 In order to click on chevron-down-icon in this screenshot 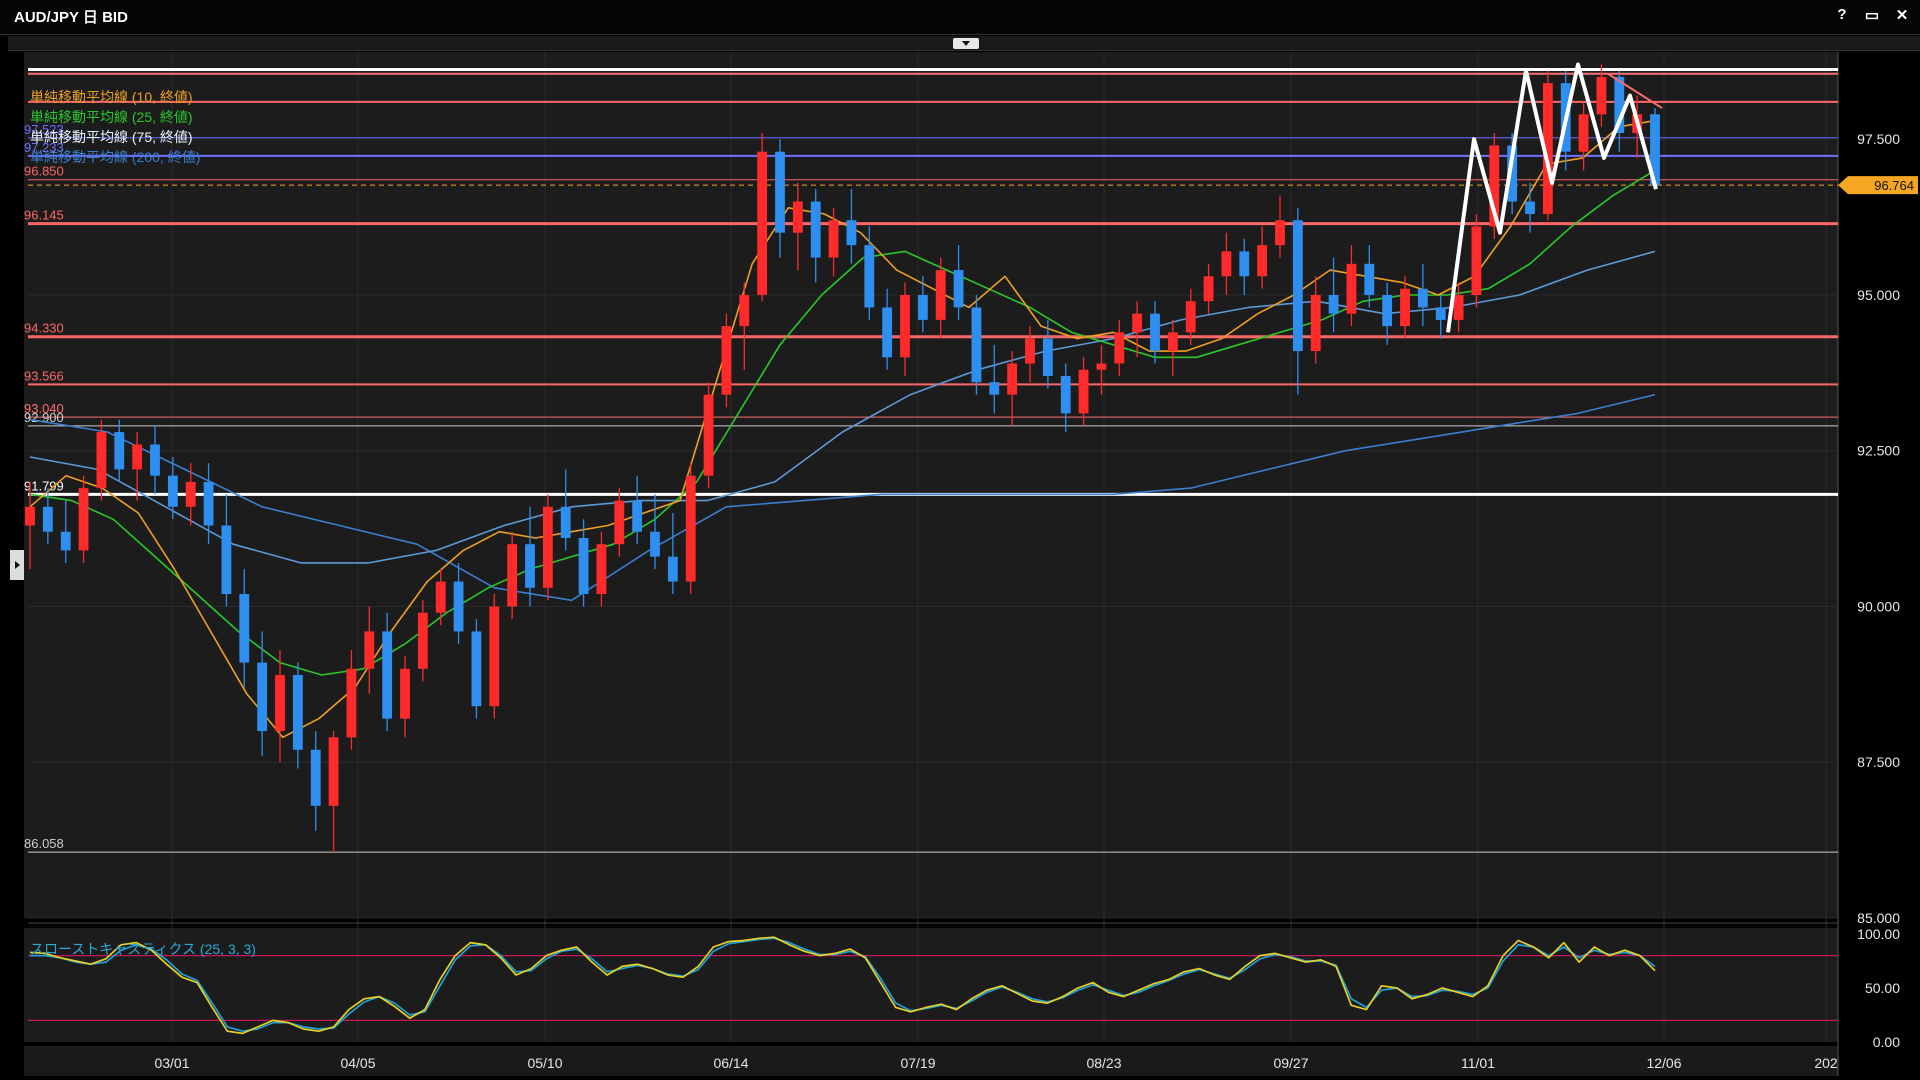, I will do `click(966, 43)`.